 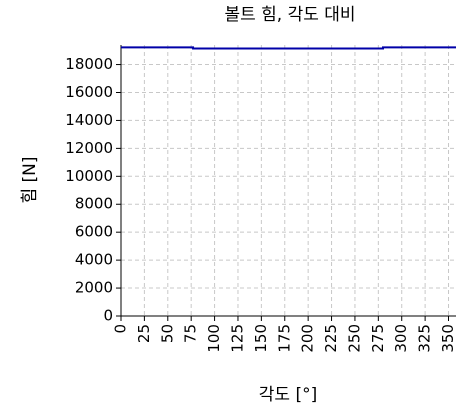 I want to click on x-tick-label: 75, so click(x=191, y=333).